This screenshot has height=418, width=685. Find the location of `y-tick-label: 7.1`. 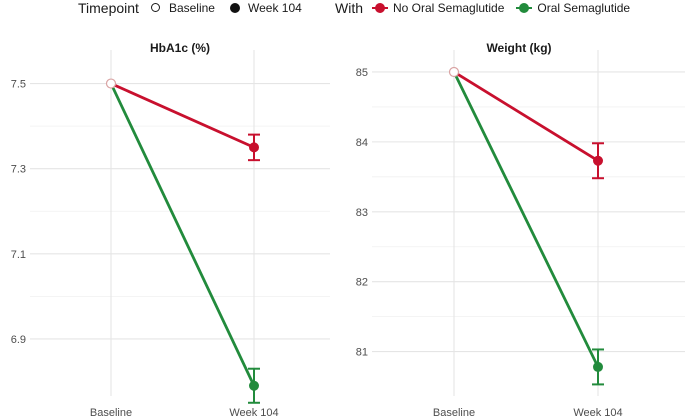

y-tick-label: 7.1 is located at coordinates (18, 255).